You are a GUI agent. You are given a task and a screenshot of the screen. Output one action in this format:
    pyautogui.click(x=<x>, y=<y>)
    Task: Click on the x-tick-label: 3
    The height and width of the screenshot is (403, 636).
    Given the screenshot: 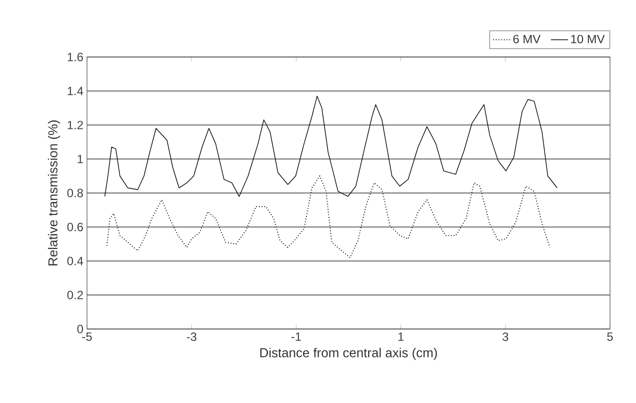 What is the action you would take?
    pyautogui.click(x=505, y=336)
    